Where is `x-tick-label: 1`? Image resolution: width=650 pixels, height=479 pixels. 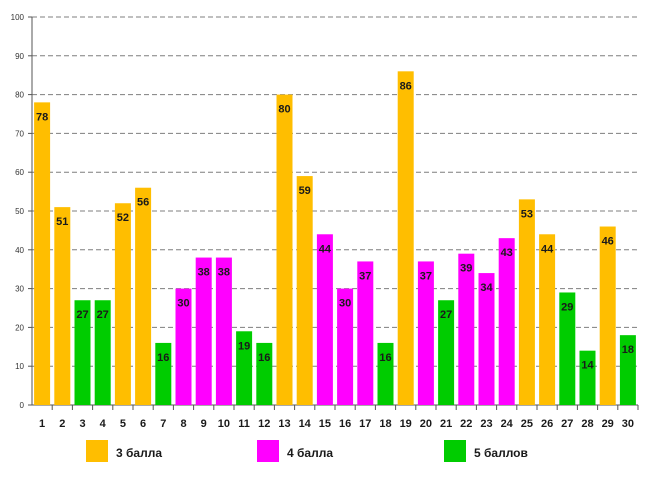 x-tick-label: 1 is located at coordinates (42, 424).